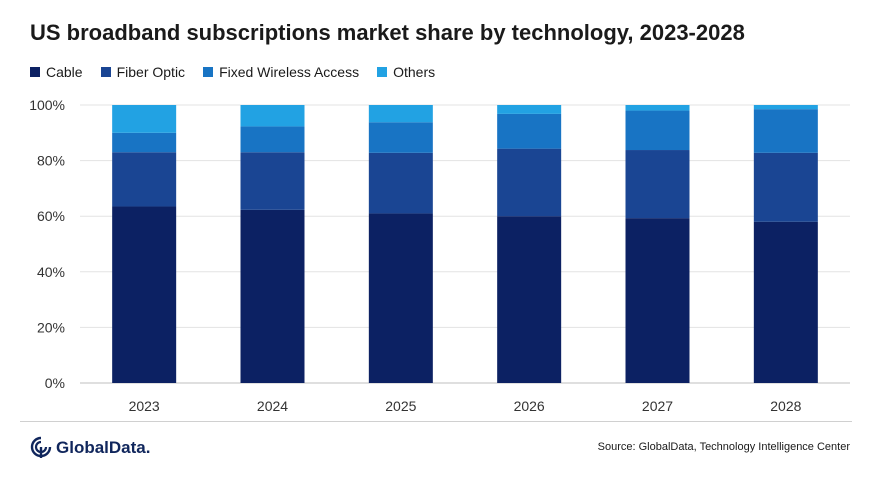  What do you see at coordinates (144, 179) in the screenshot?
I see `bar-segment-fiber-optic-2023` at bounding box center [144, 179].